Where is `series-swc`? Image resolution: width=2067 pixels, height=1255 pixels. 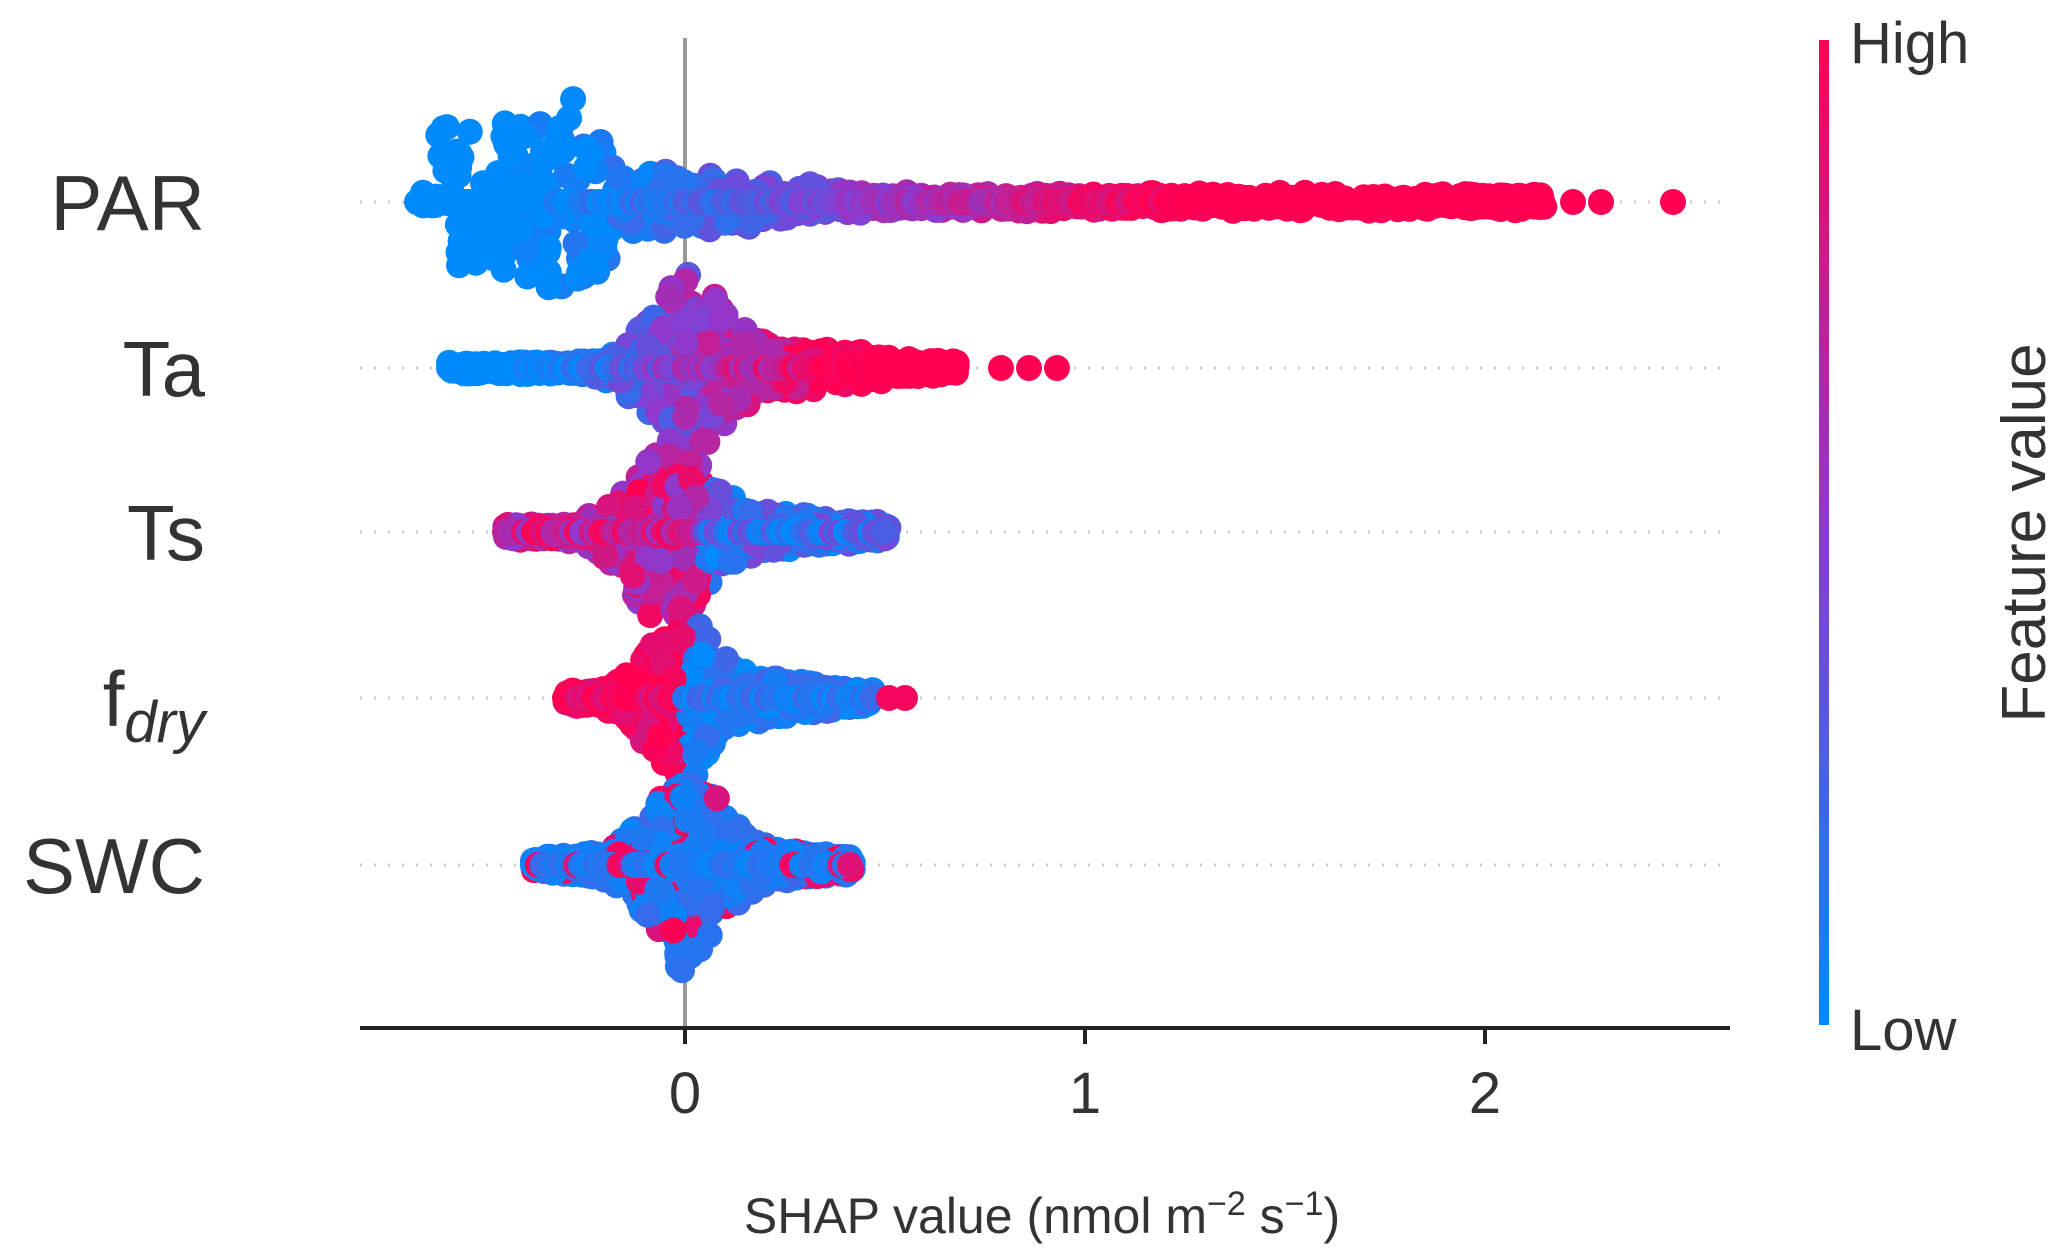
series-swc is located at coordinates (693, 873).